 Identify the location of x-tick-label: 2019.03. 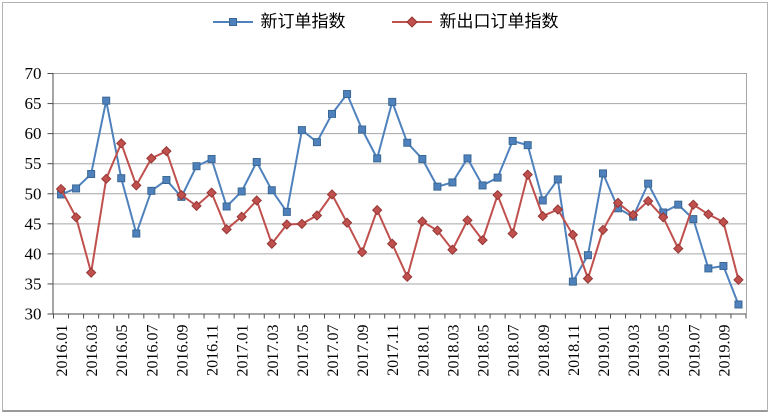
(634, 351).